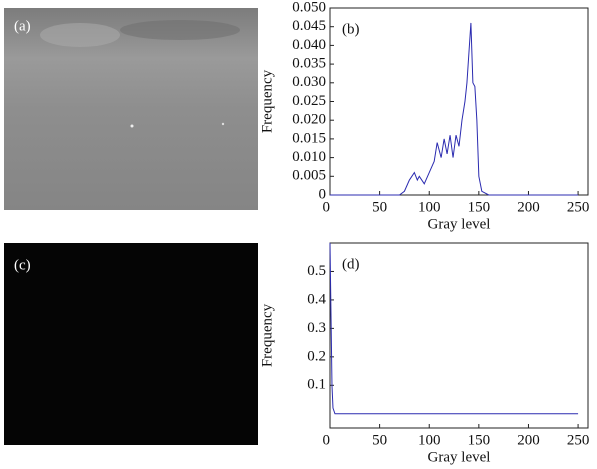 The width and height of the screenshot is (597, 469). What do you see at coordinates (309, 138) in the screenshot?
I see `y-tick-label: 0.015` at bounding box center [309, 138].